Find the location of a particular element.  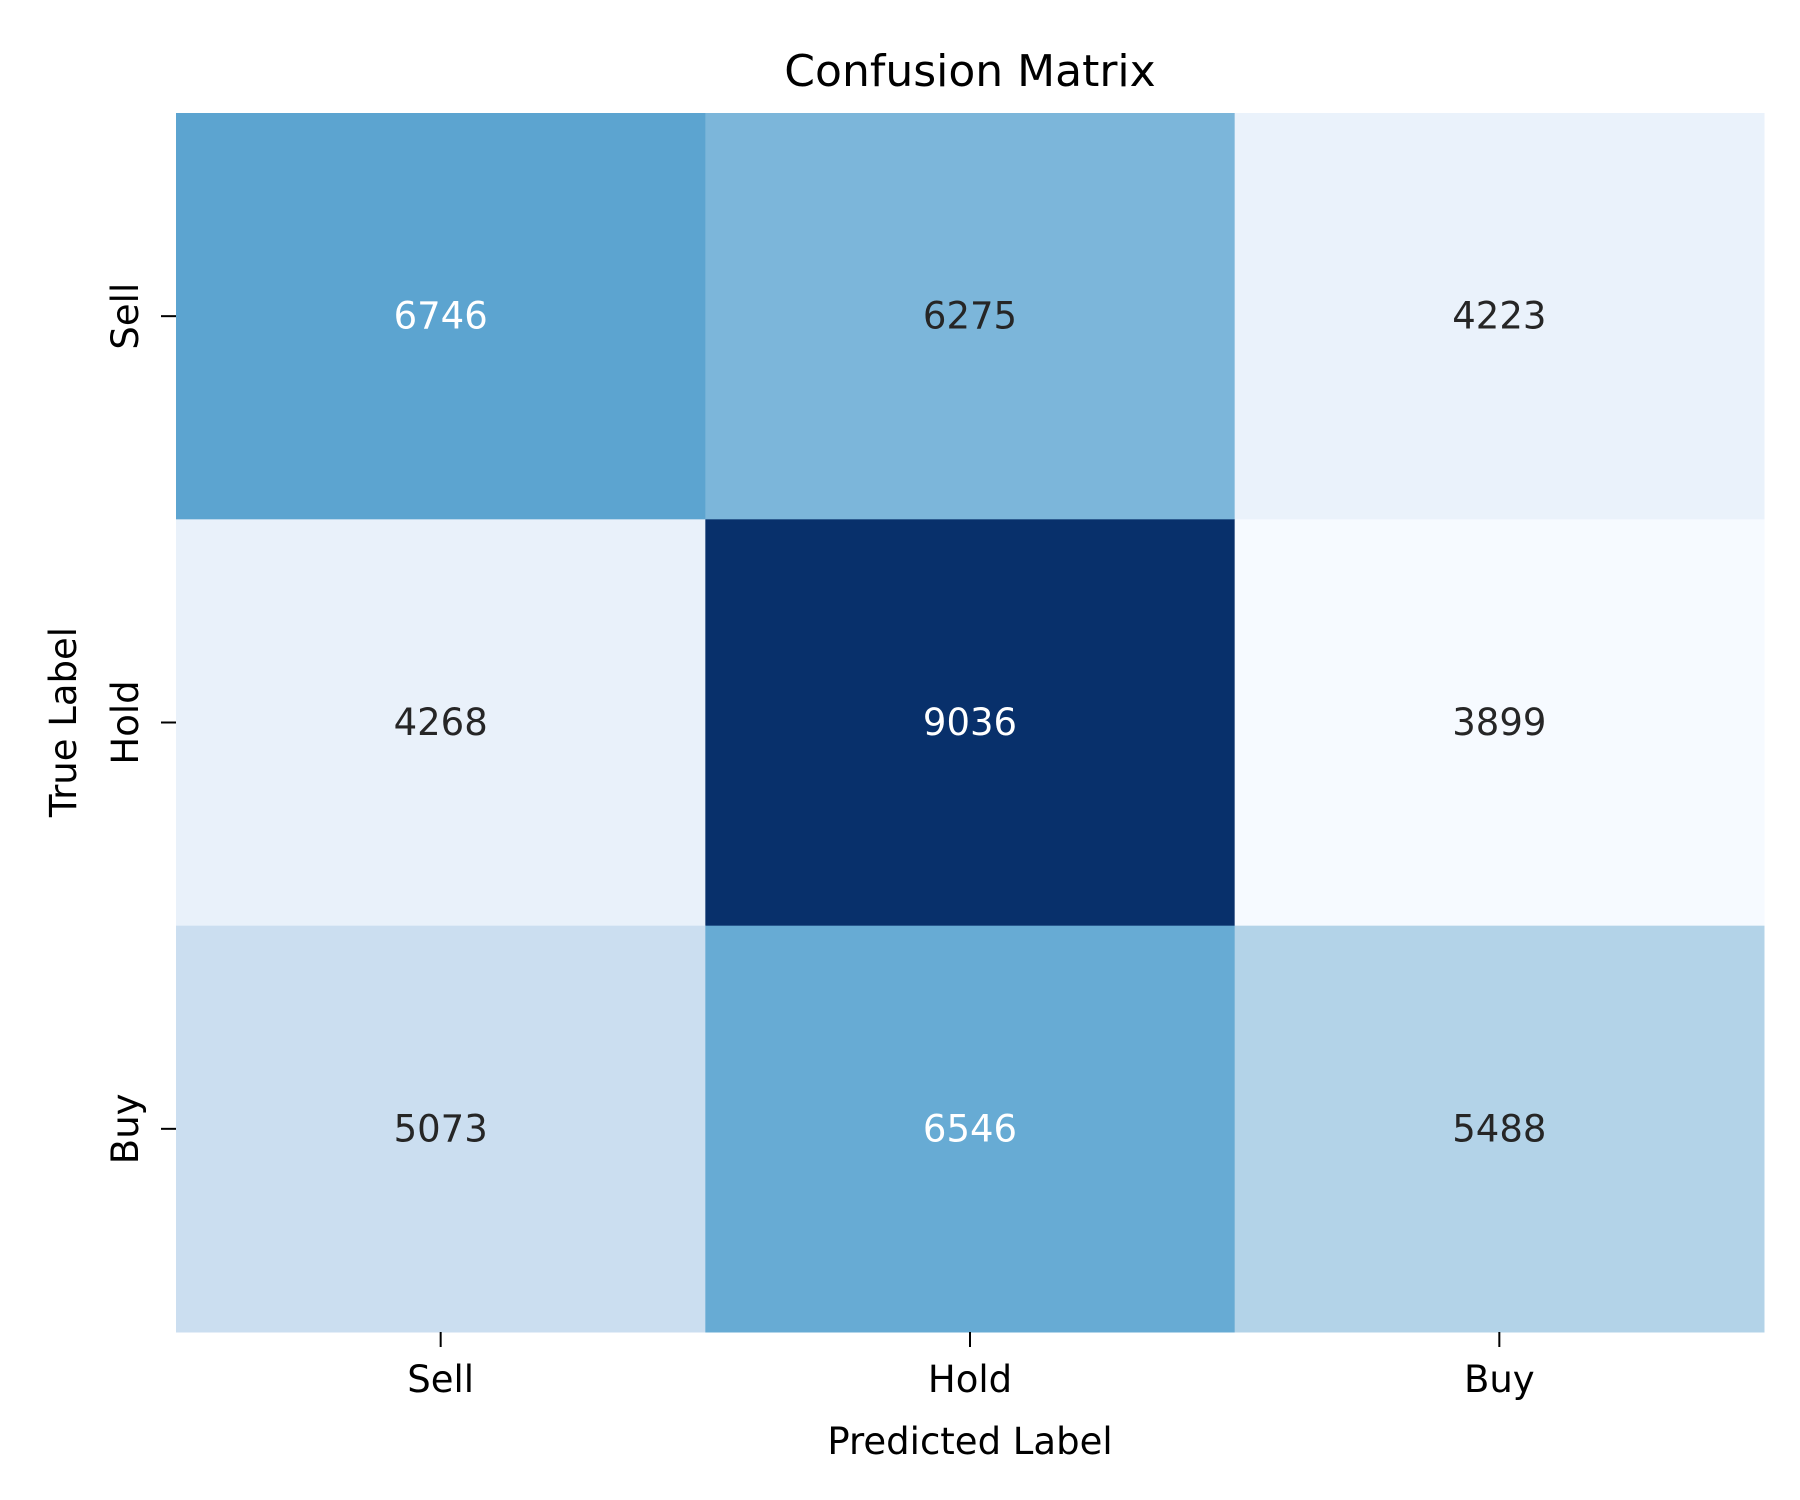

cell-value-label: 3899 is located at coordinates (1499, 722).